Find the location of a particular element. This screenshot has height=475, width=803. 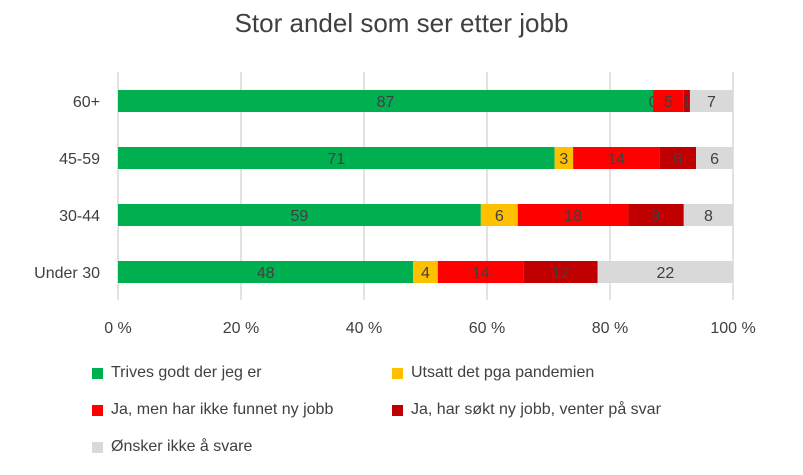

y-category-label: 60+ is located at coordinates (86, 102).